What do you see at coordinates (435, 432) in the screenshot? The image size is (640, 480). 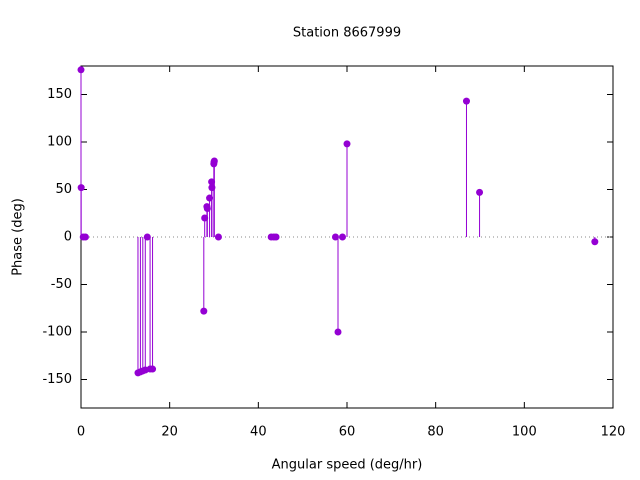 I see `x-tick-label: 80` at bounding box center [435, 432].